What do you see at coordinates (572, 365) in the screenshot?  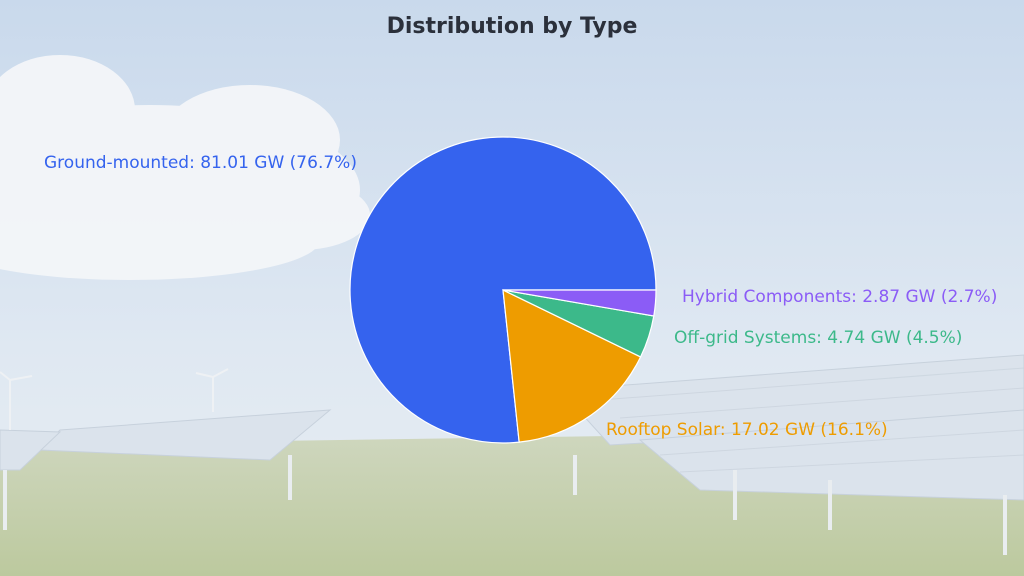 I see `pie-slice-rooftop-solar` at bounding box center [572, 365].